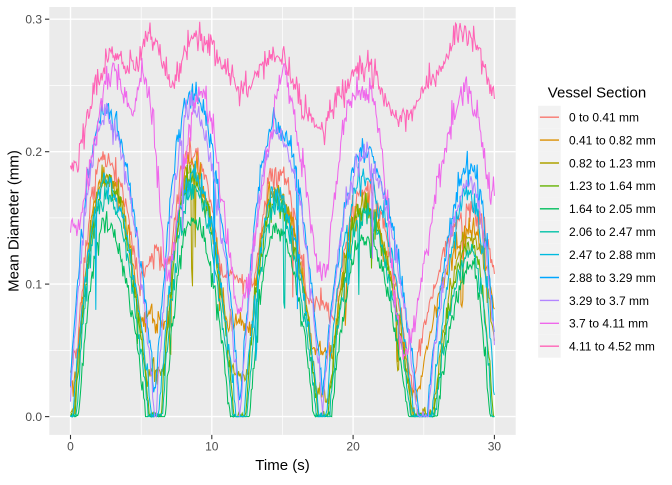 Image resolution: width=672 pixels, height=485 pixels. I want to click on svg-text: 0.3, so click(33, 20).